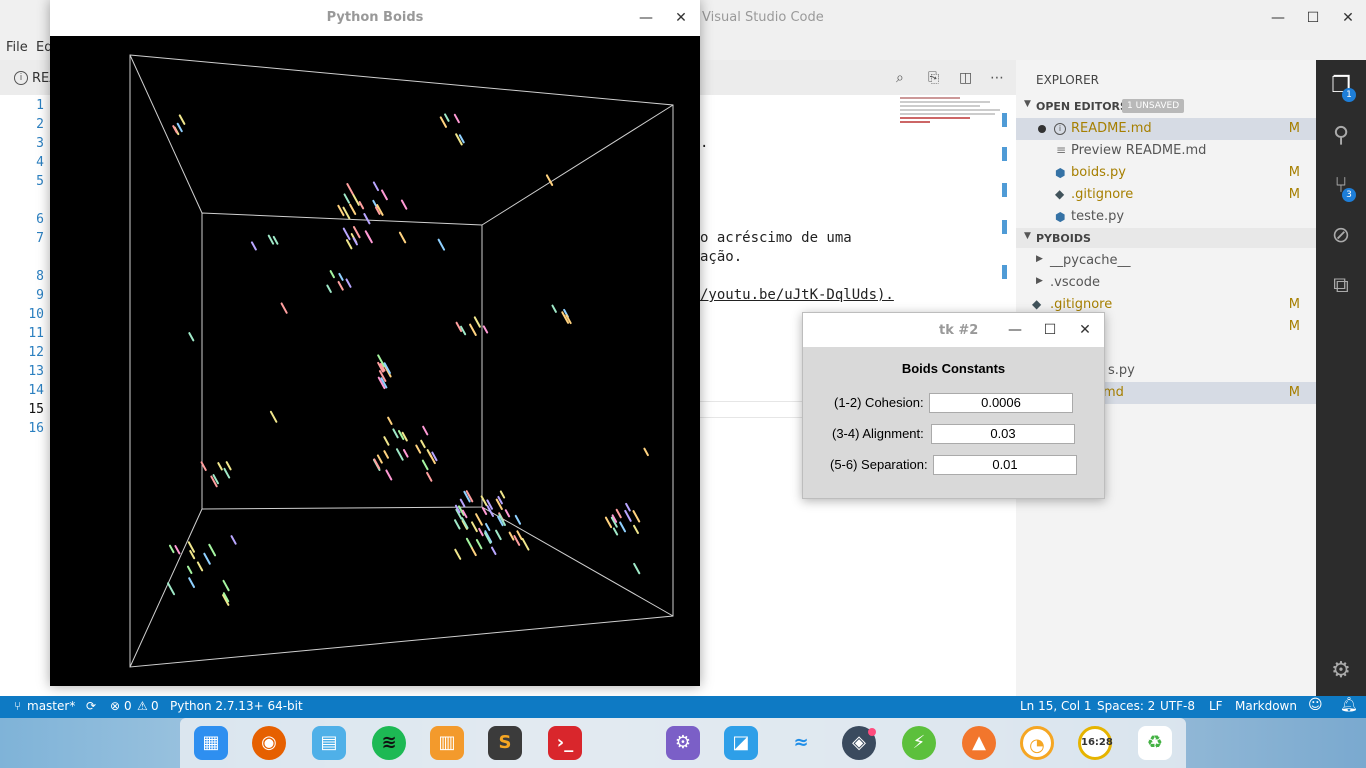 This screenshot has width=1366, height=768. Describe the element at coordinates (1166, 261) in the screenshot. I see `folder-item-pycache: ▶ __pycache__` at that location.